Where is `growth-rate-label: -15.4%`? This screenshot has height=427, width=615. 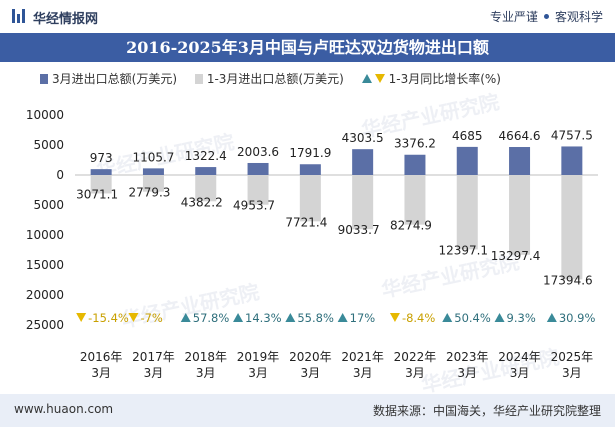 growth-rate-label: -15.4% is located at coordinates (108, 318).